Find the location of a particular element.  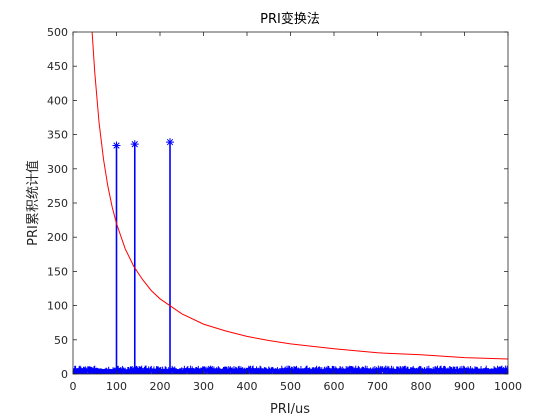

y-tick-label: 0 is located at coordinates (64, 374).